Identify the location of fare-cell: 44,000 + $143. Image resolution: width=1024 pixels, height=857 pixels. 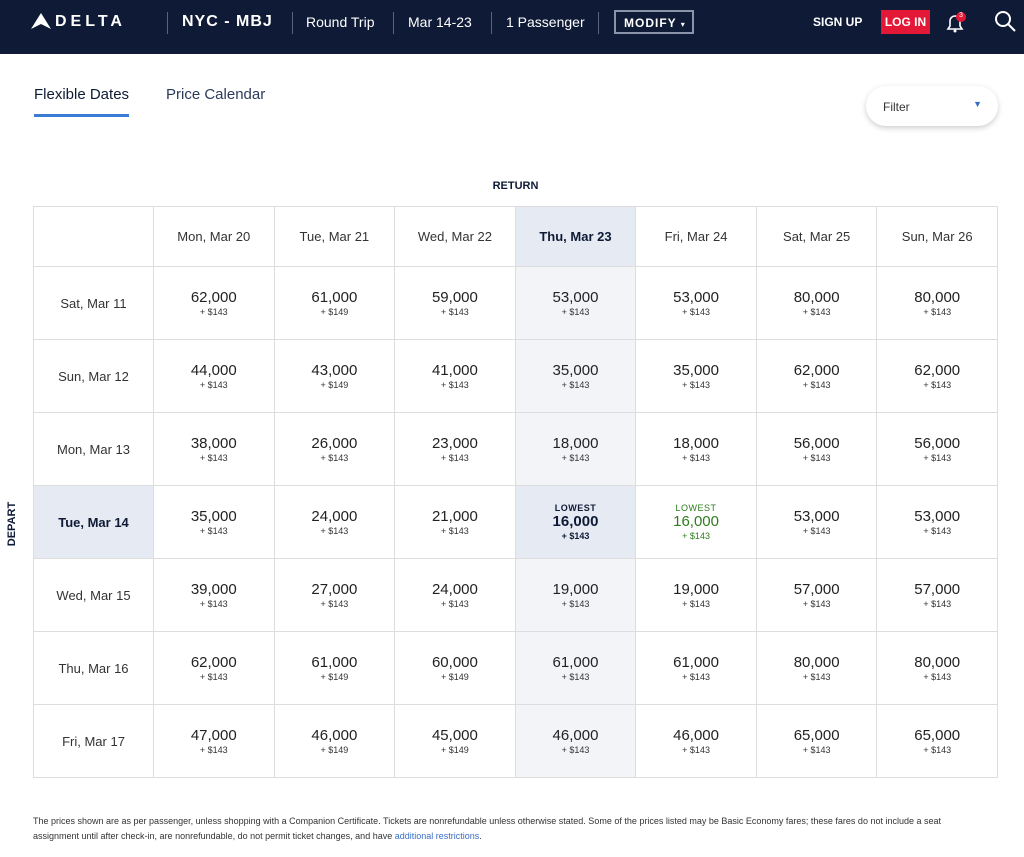
(214, 376).